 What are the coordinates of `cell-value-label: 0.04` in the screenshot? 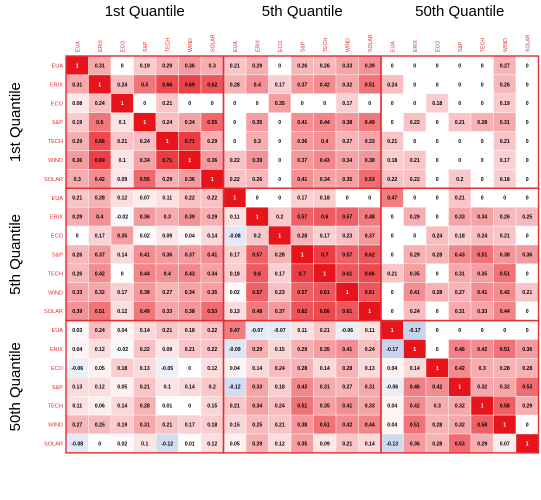 It's located at (392, 407).